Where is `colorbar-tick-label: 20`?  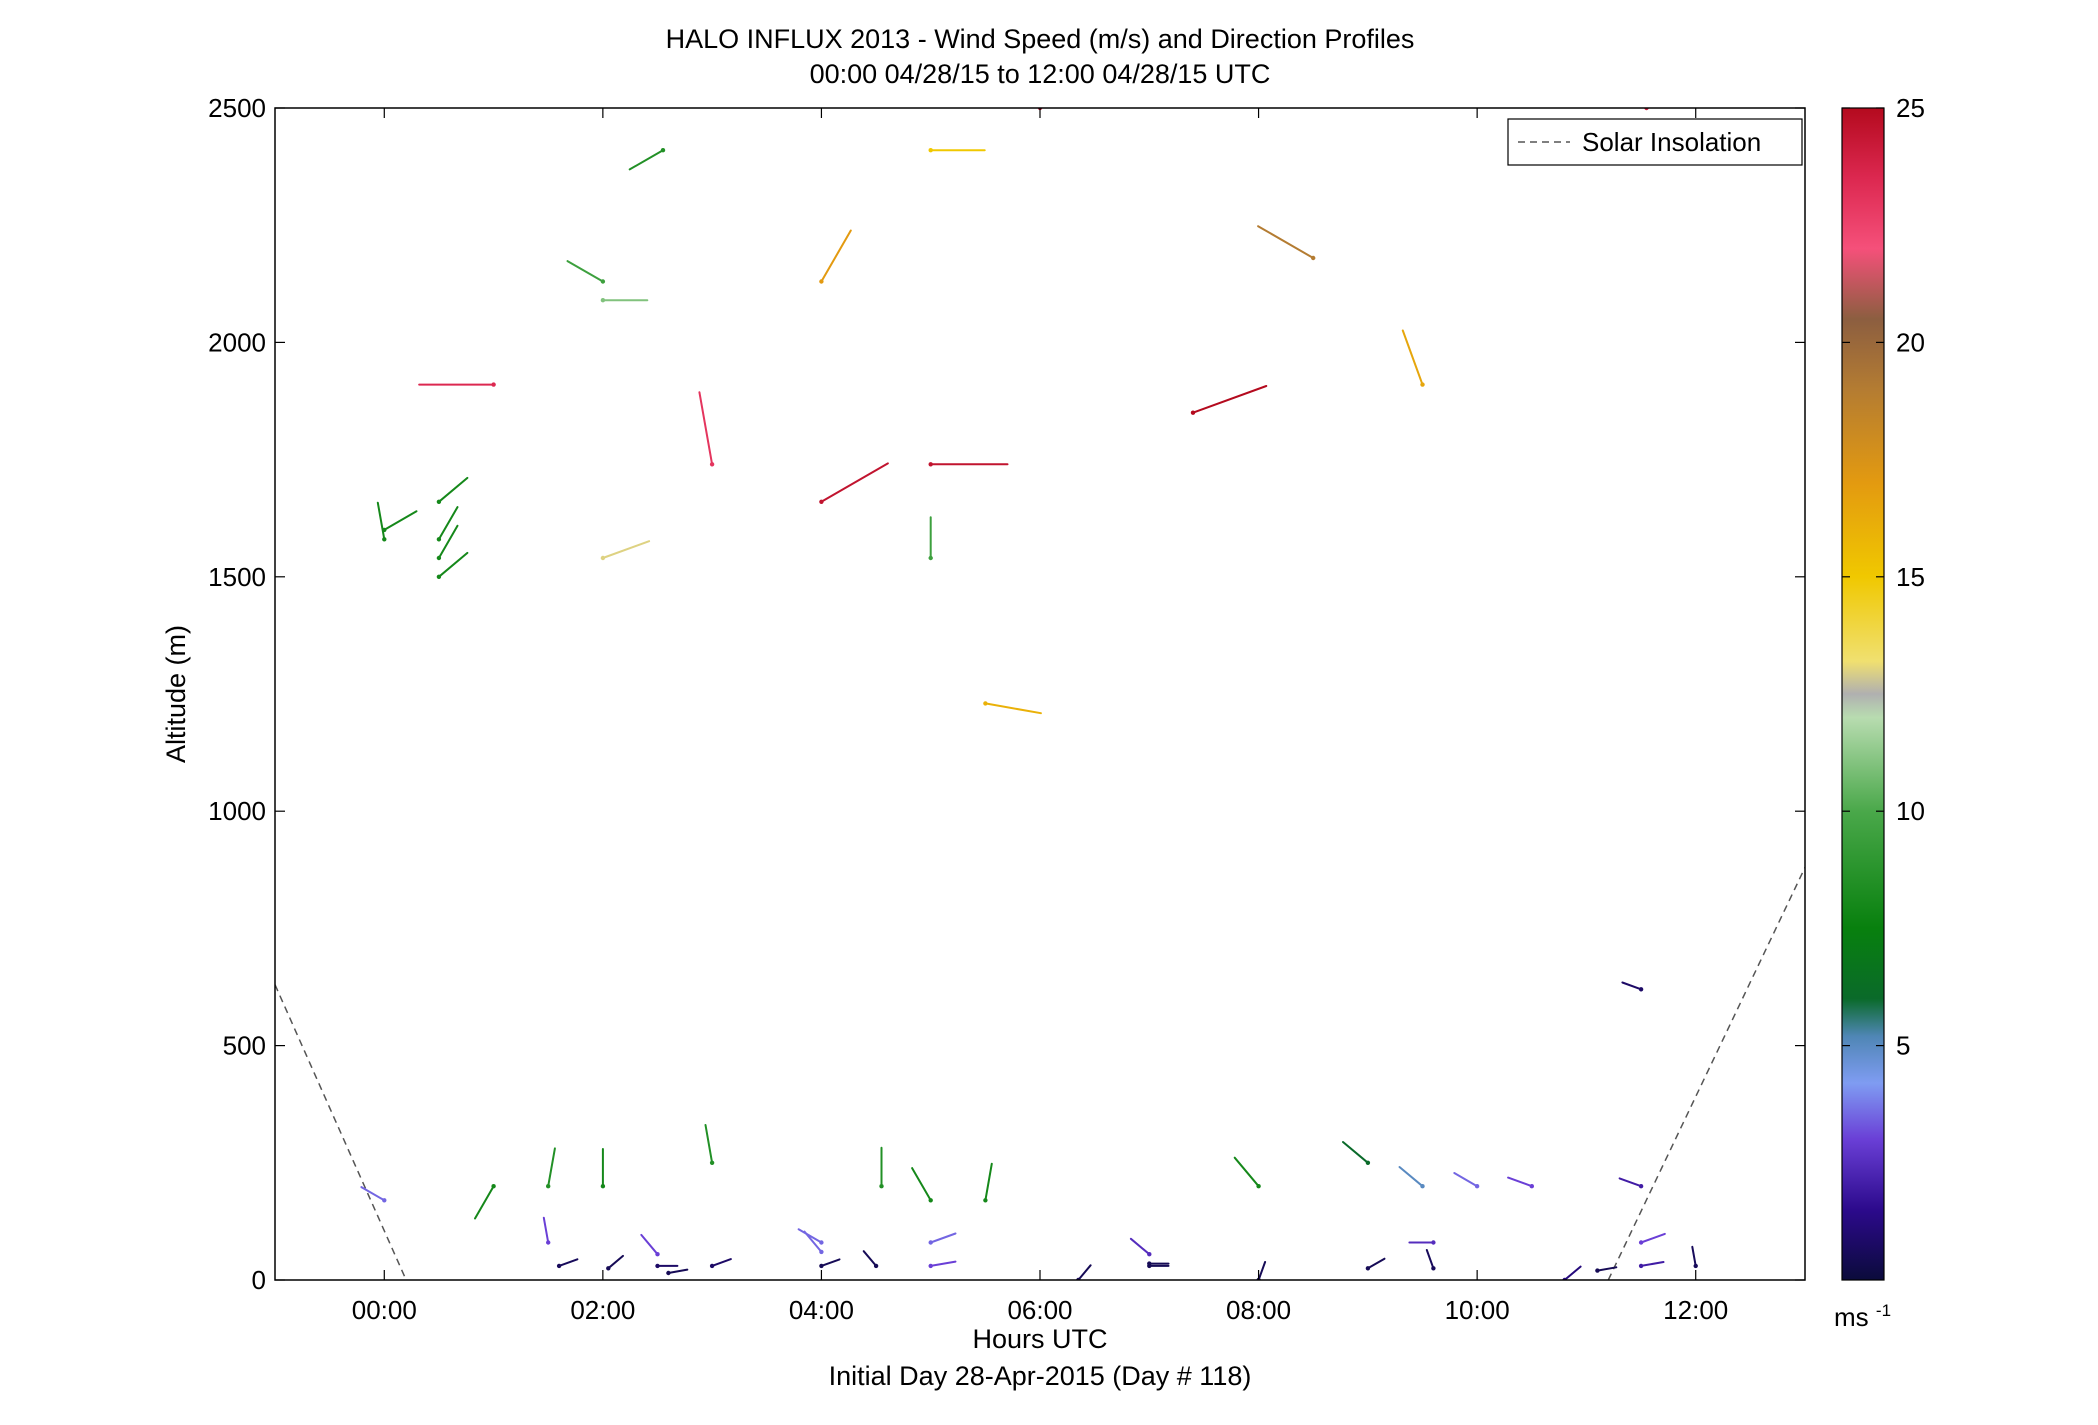 colorbar-tick-label: 20 is located at coordinates (1910, 342).